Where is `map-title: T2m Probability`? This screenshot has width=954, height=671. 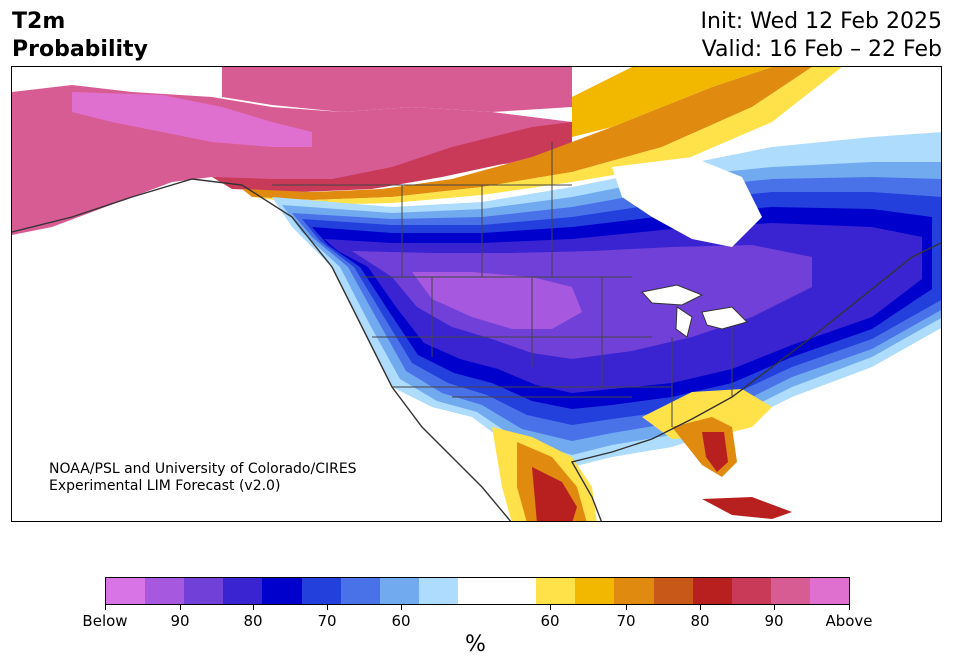 map-title: T2m Probability is located at coordinates (80, 36).